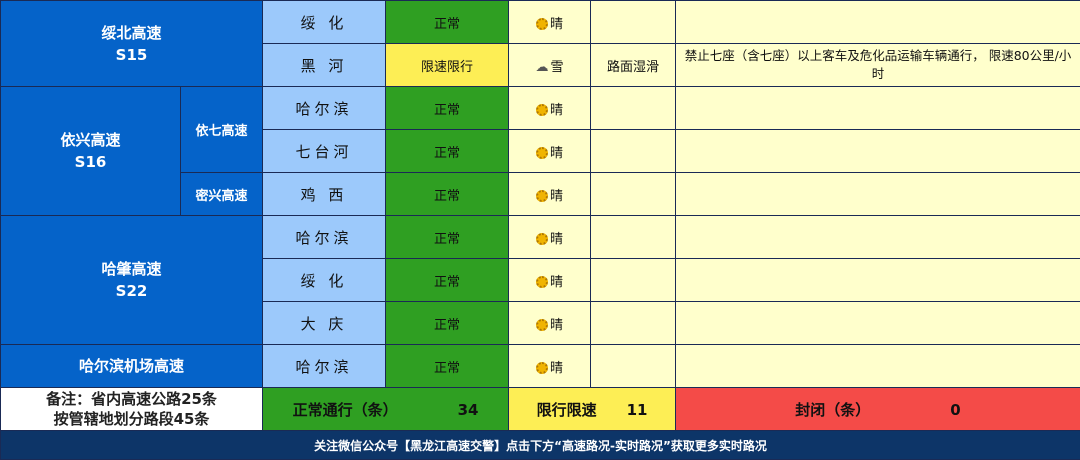 This screenshot has height=460, width=1080. What do you see at coordinates (542, 67) in the screenshot?
I see `snow-cloud-icon: ☁` at bounding box center [542, 67].